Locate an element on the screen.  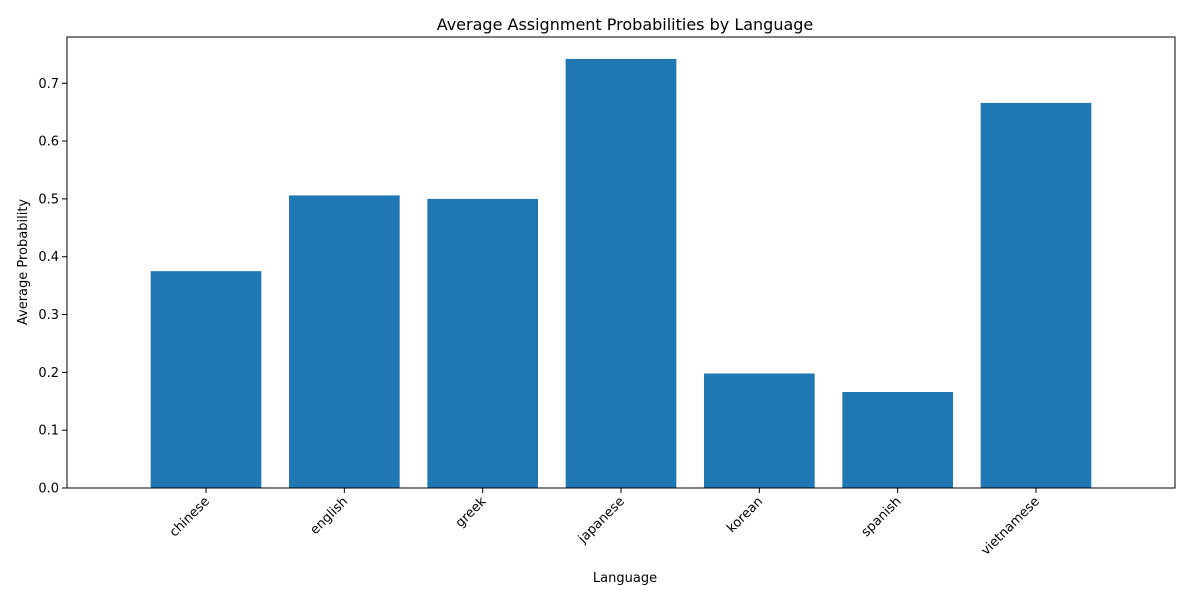
x-tick-label-japanese: japanese is located at coordinates (601, 520).